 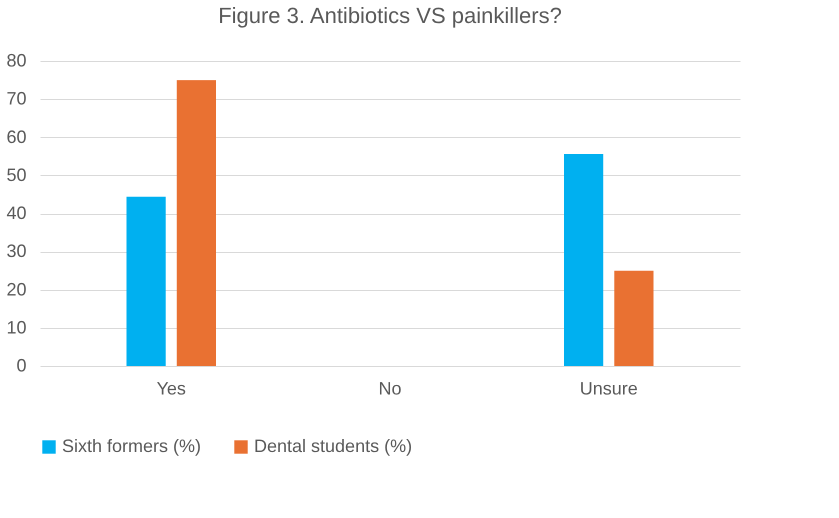 I want to click on y-tick-label: 0, so click(x=21, y=366).